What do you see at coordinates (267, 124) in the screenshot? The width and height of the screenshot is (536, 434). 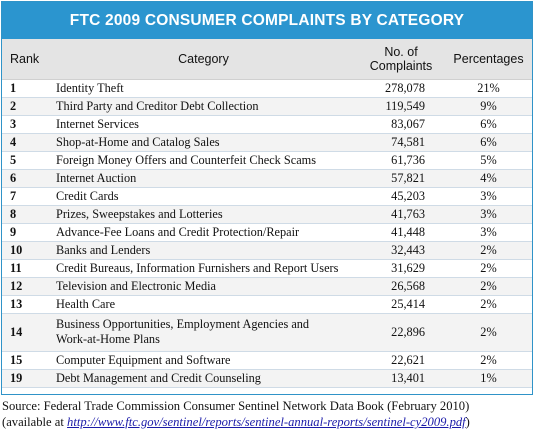 I see `table-row: 3 Internet Services 83,067 6%` at bounding box center [267, 124].